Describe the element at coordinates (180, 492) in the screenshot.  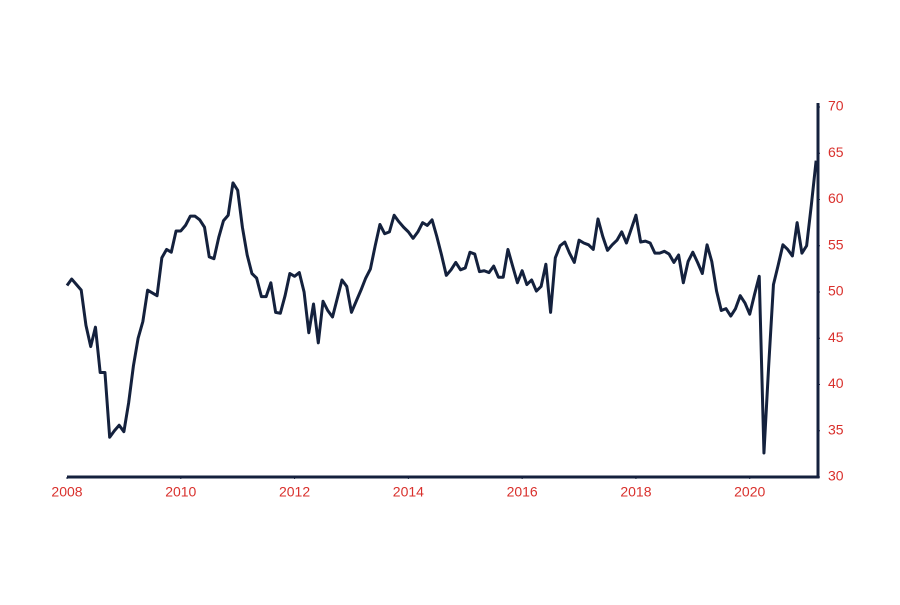
I see `x-tick-label: 2010` at that location.